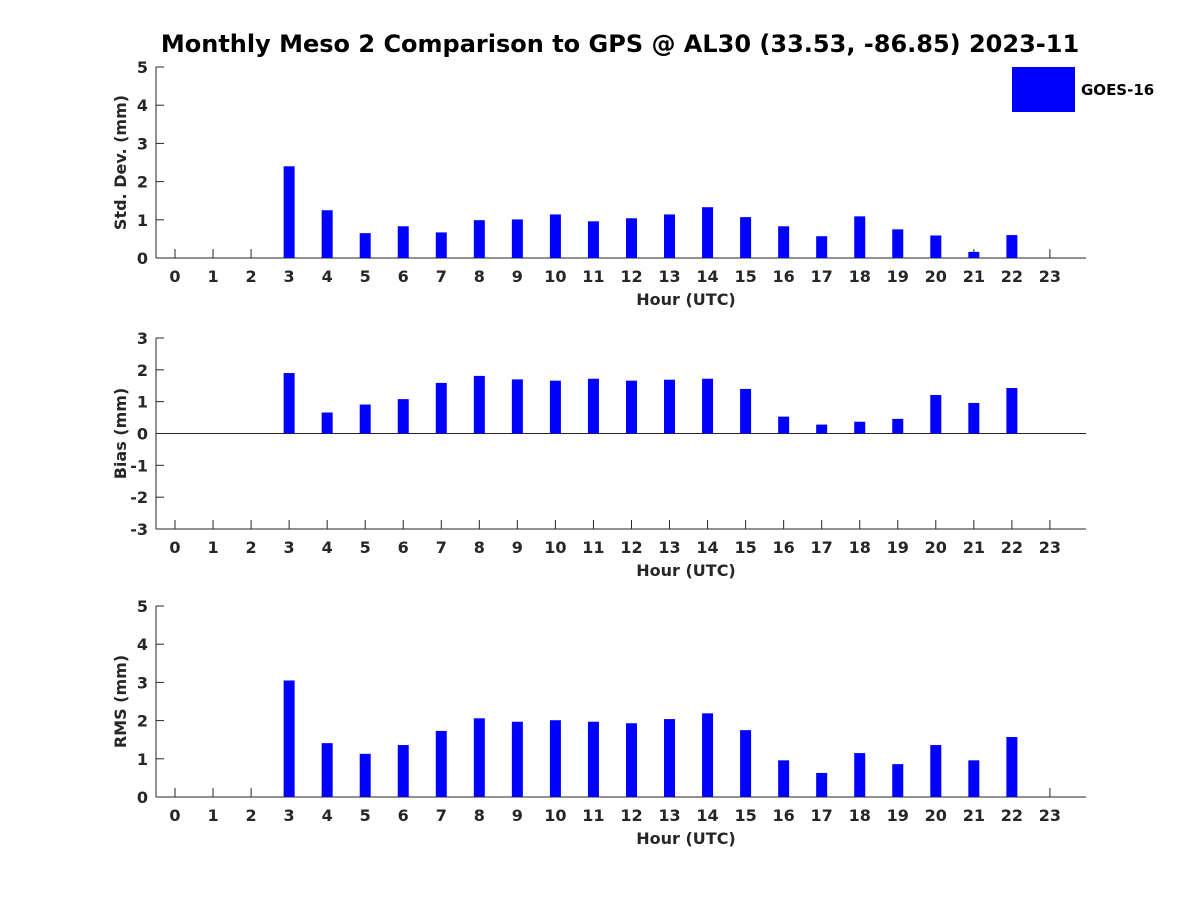  I want to click on panel-1-x-tick-label: 9, so click(517, 276).